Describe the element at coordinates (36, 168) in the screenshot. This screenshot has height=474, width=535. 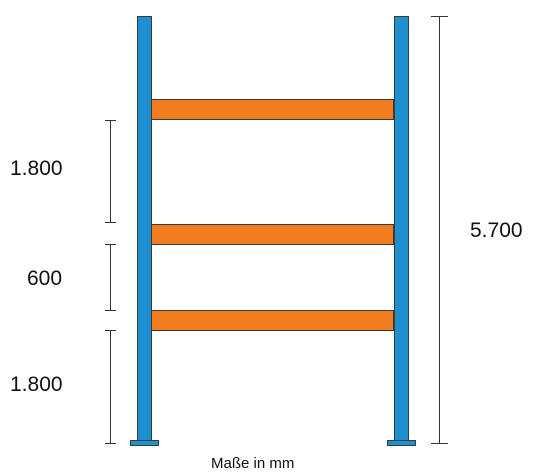
I see `top-section-label: 1.800` at that location.